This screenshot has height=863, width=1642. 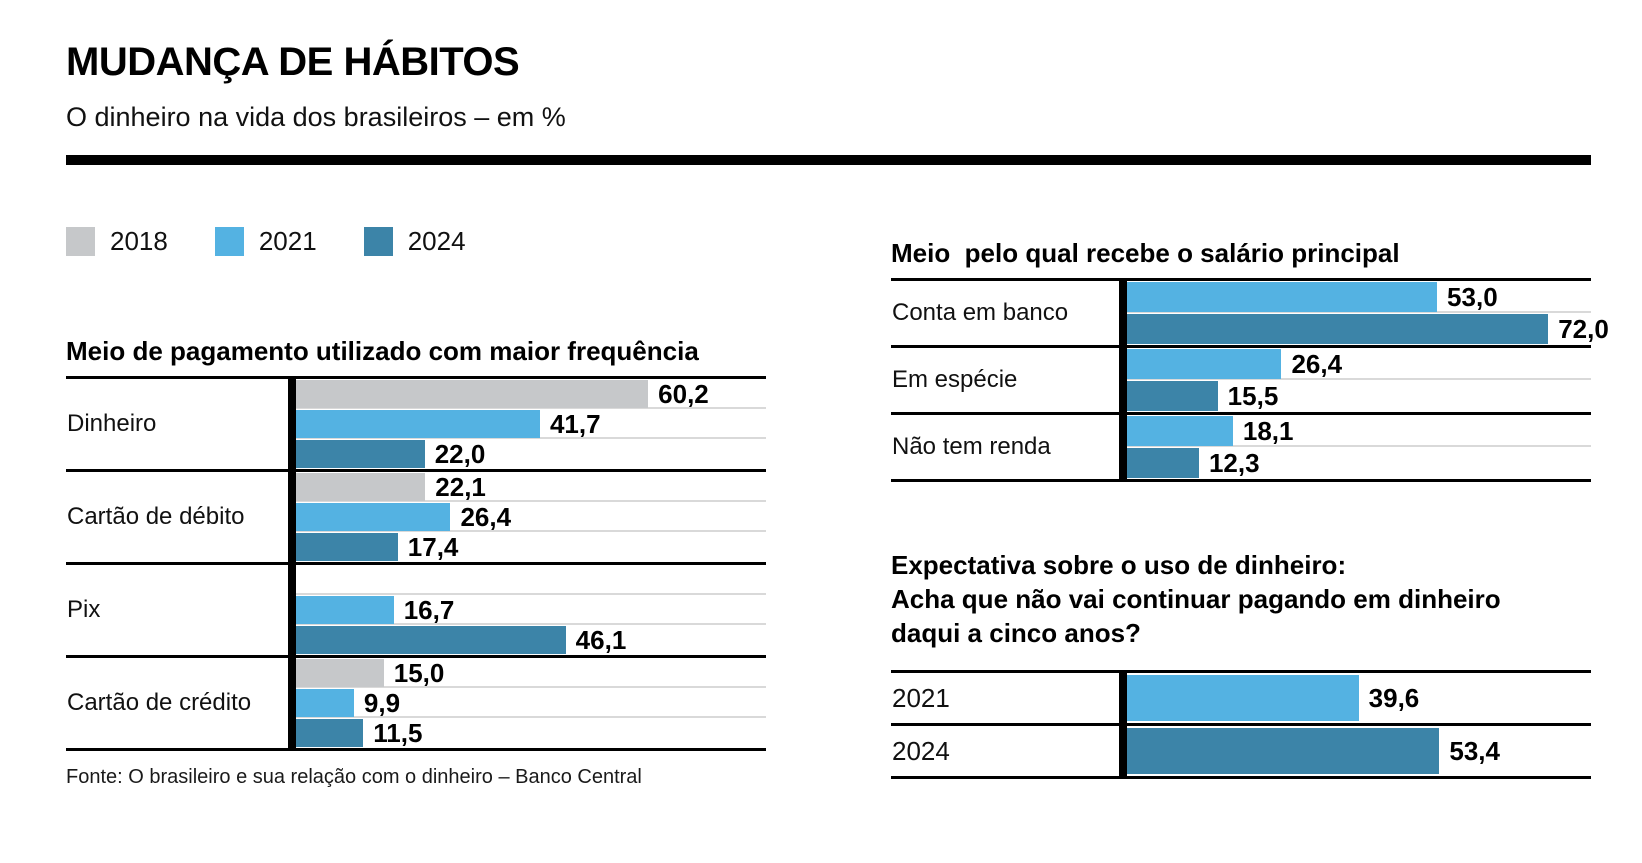 What do you see at coordinates (575, 424) in the screenshot?
I see `bar-value-label: 41,7` at bounding box center [575, 424].